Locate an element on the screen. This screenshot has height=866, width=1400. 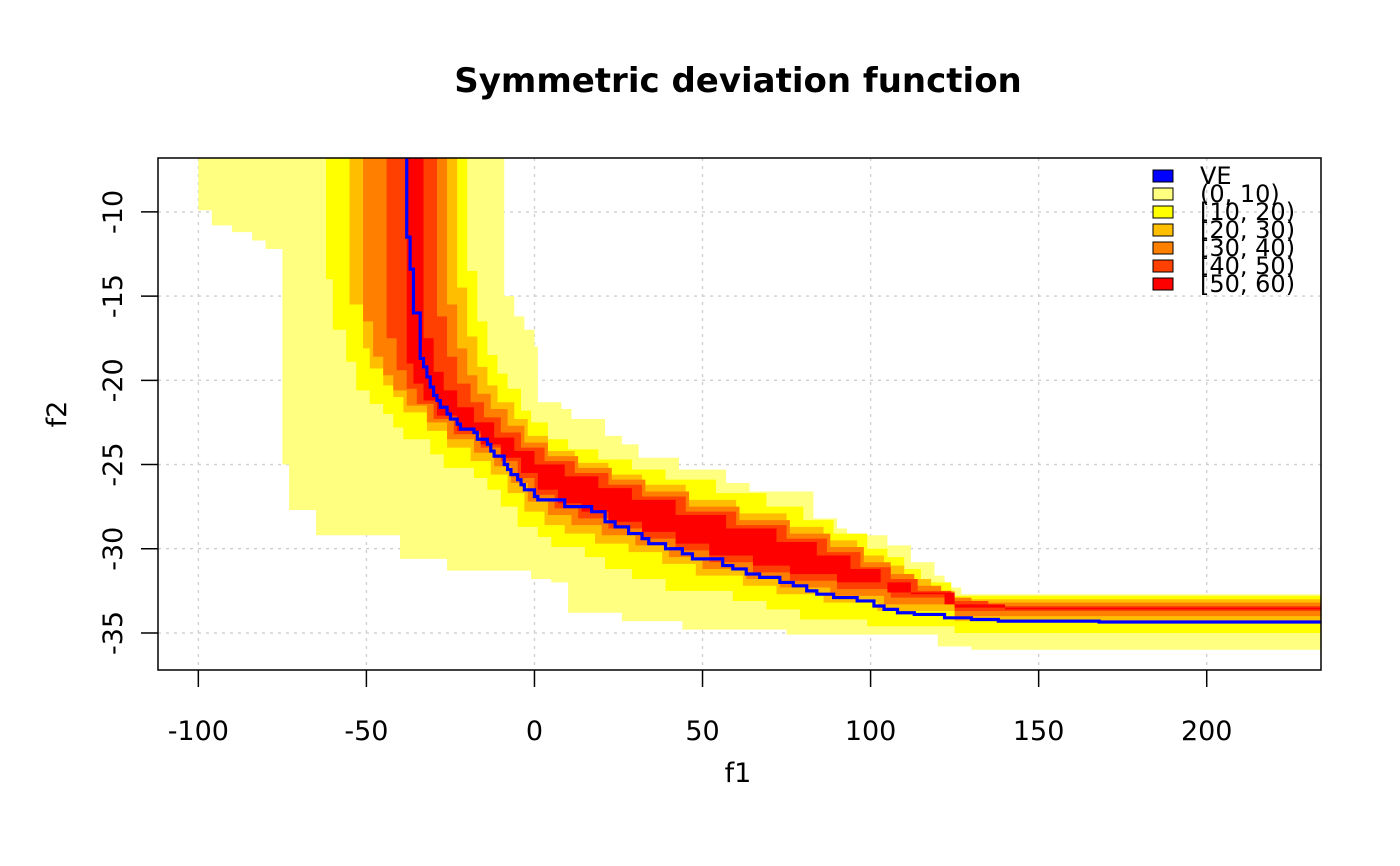
x-tick-label-4: 100 is located at coordinates (871, 731).